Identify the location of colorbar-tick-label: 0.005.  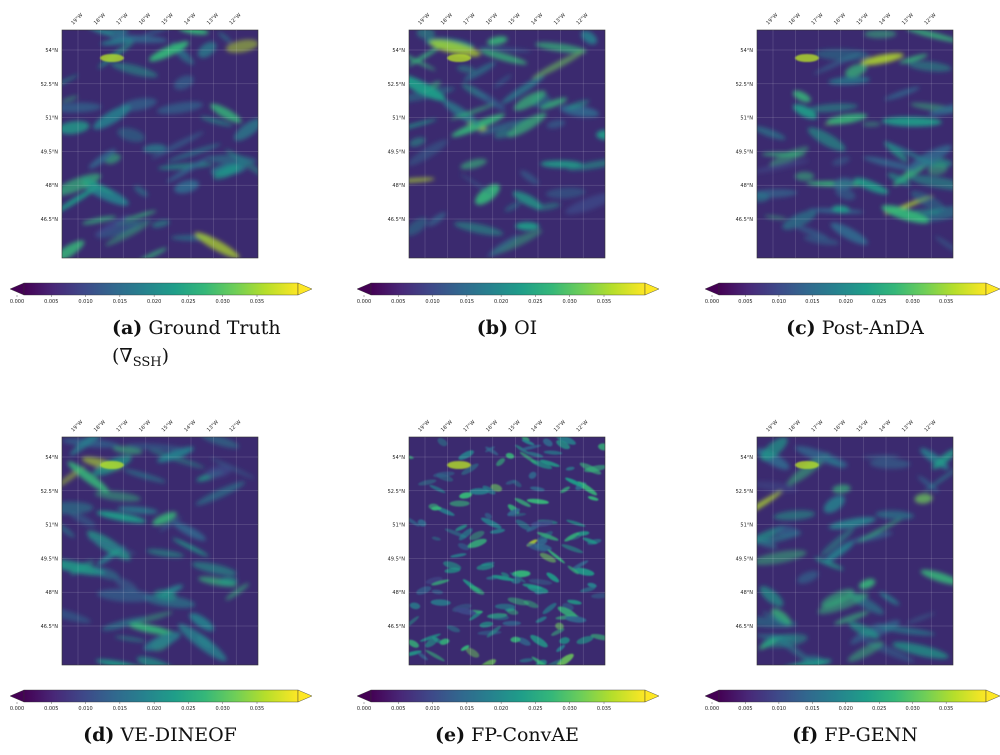
(398, 709).